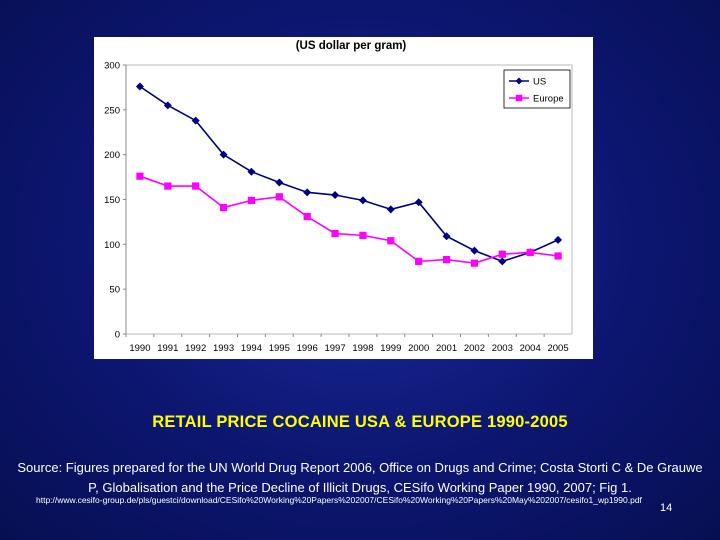  I want to click on legend-label-europe: Europe, so click(548, 99).